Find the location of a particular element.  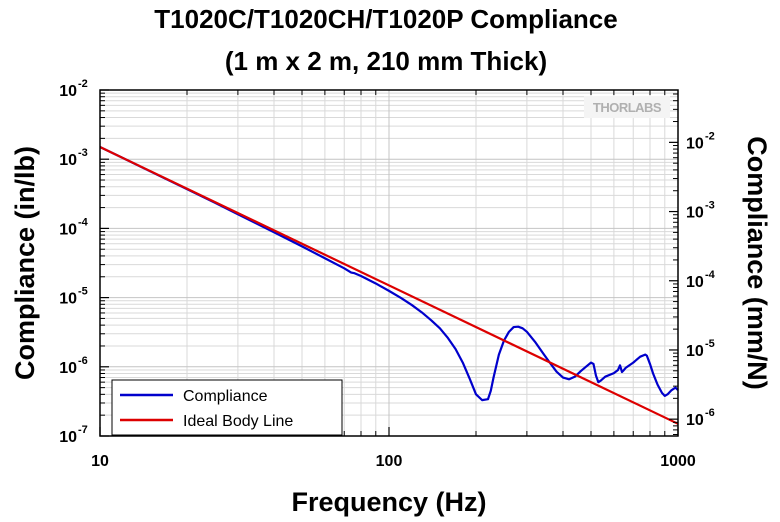

y-tick-label-exponent: -2 is located at coordinates (83, 84).